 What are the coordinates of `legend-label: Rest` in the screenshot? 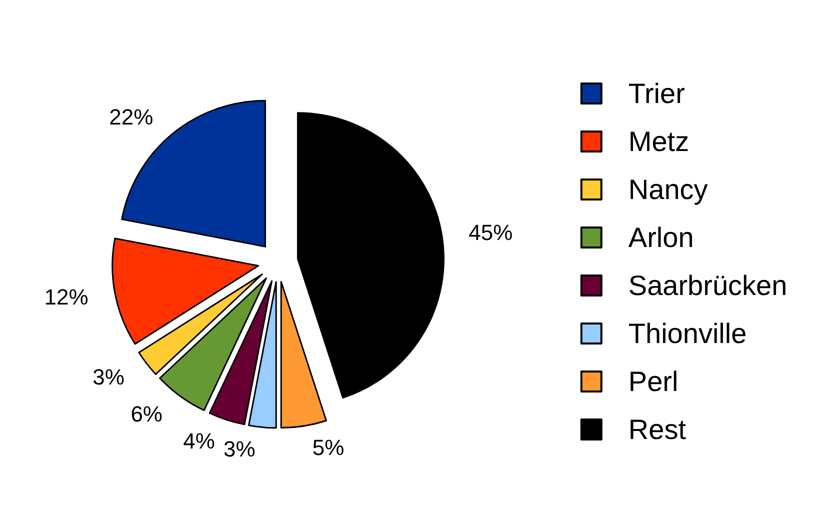 It's located at (657, 429).